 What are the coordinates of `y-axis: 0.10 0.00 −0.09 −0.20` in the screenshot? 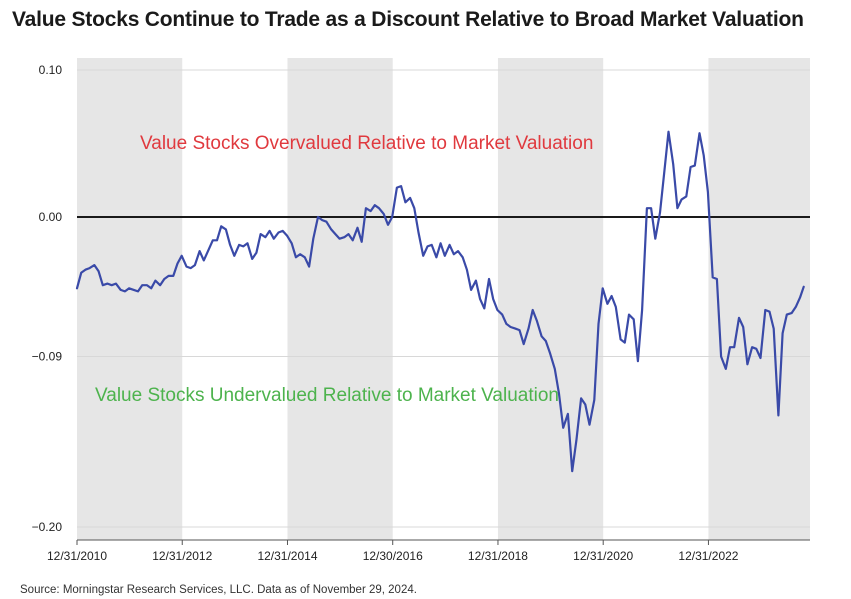 It's located at (47, 298).